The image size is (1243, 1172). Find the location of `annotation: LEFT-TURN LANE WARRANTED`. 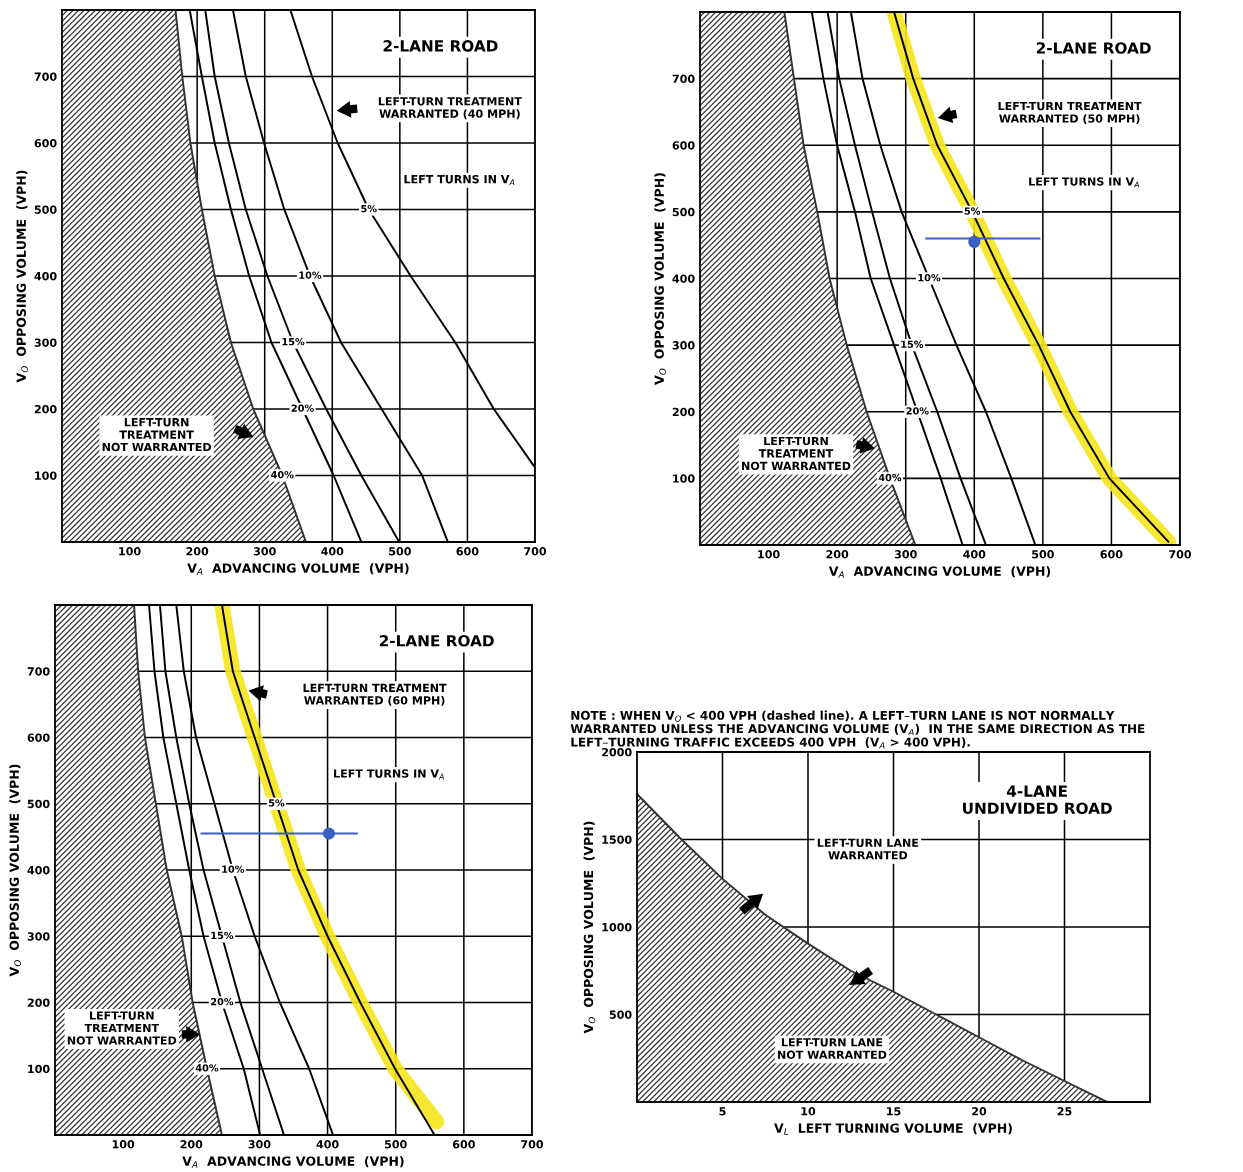

annotation: LEFT-TURN LANE WARRANTED is located at coordinates (868, 849).